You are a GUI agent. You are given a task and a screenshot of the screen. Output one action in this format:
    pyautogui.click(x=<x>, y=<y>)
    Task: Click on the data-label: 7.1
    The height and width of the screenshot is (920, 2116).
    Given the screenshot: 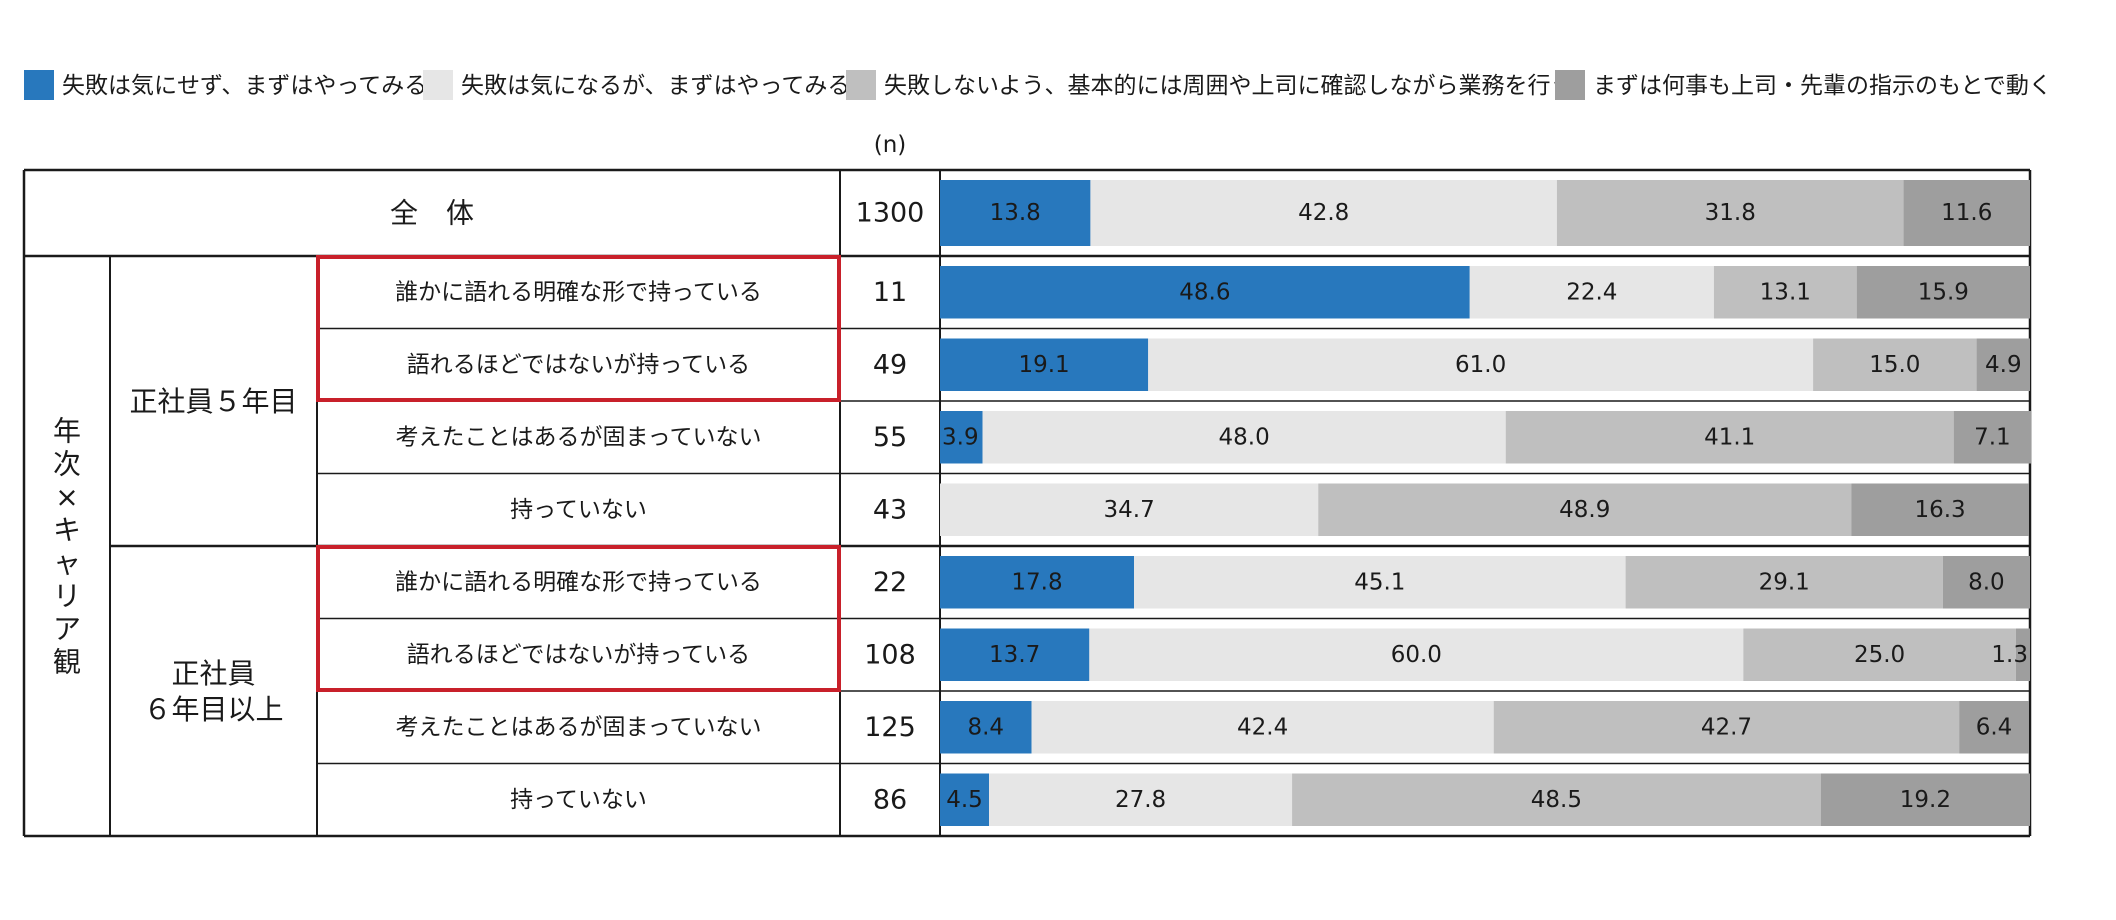 What is the action you would take?
    pyautogui.click(x=1992, y=437)
    